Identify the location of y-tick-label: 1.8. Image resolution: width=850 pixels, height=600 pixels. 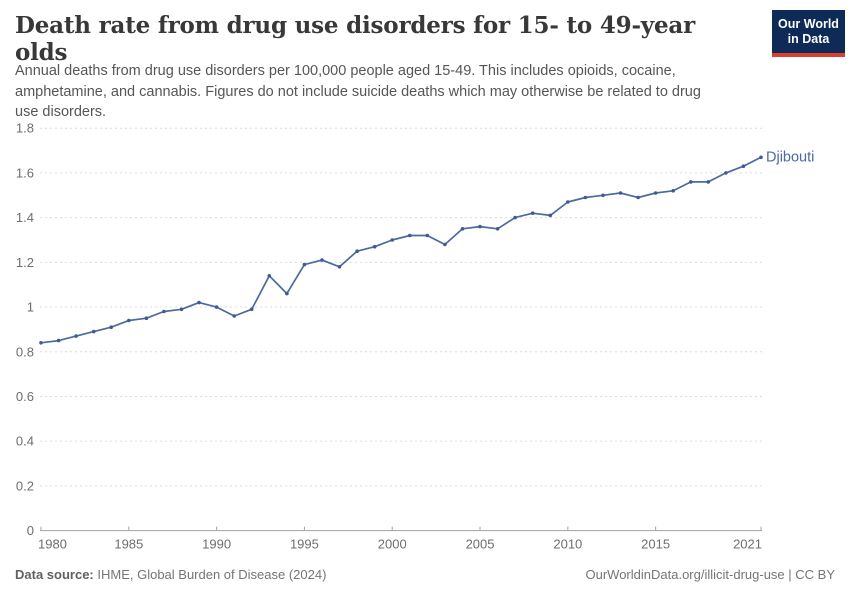
(25, 128).